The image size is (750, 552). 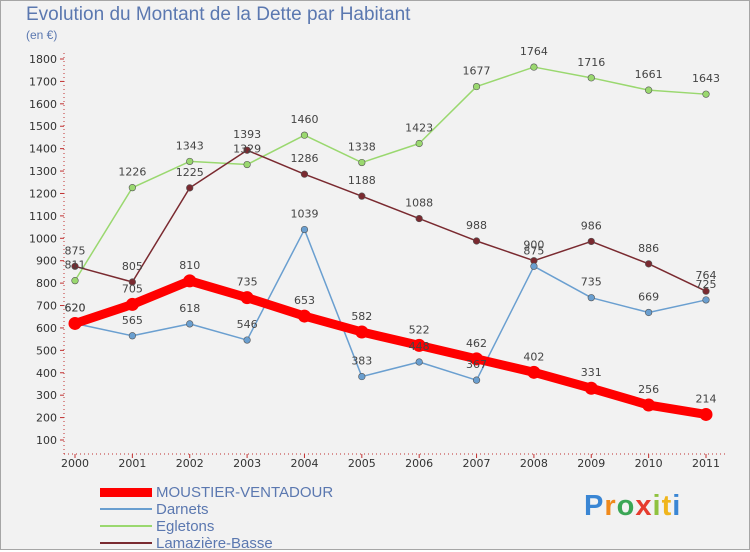 I want to click on data-label: 402, so click(x=533, y=356).